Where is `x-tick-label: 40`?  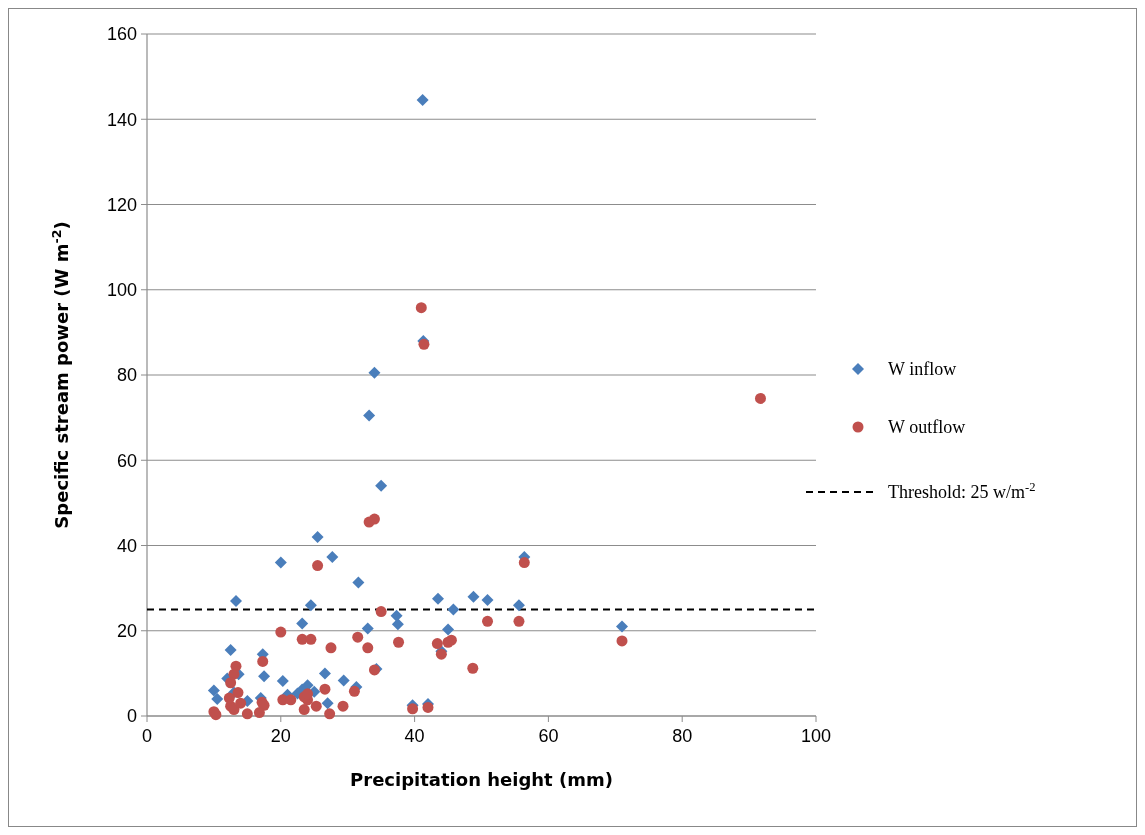
x-tick-label: 40 is located at coordinates (414, 736).